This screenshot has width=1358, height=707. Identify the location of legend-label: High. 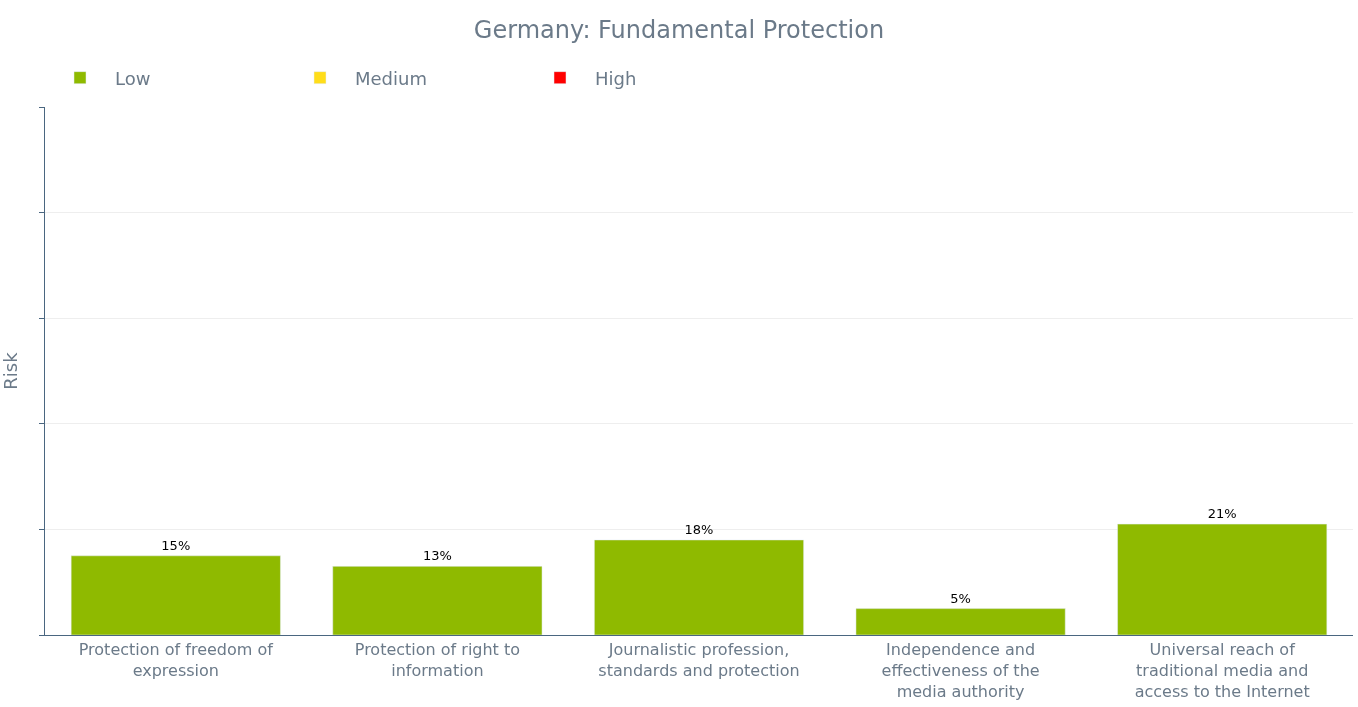
(616, 78).